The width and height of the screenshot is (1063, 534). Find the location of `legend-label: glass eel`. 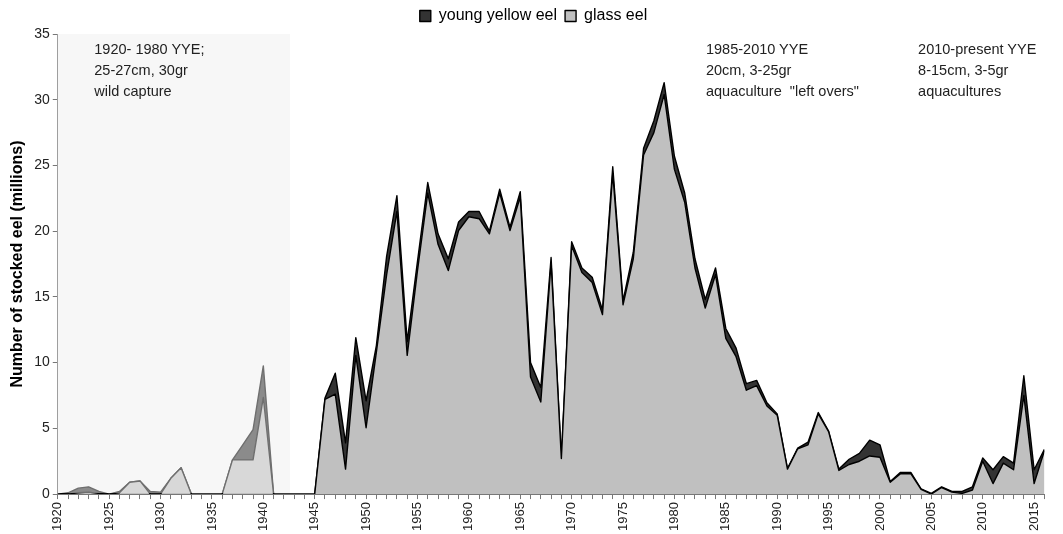

legend-label: glass eel is located at coordinates (616, 15).